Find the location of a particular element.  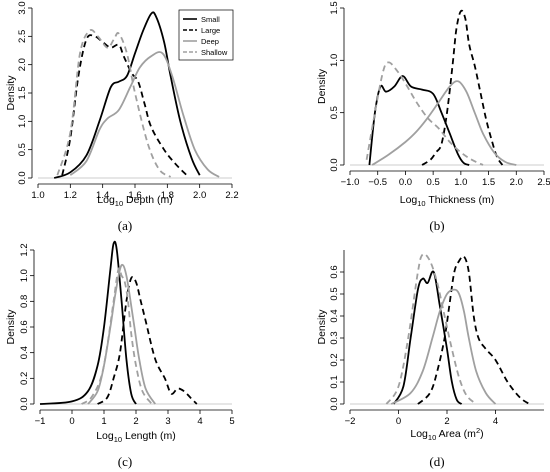

y-tick-label: 1.2 is located at coordinates (24, 249).